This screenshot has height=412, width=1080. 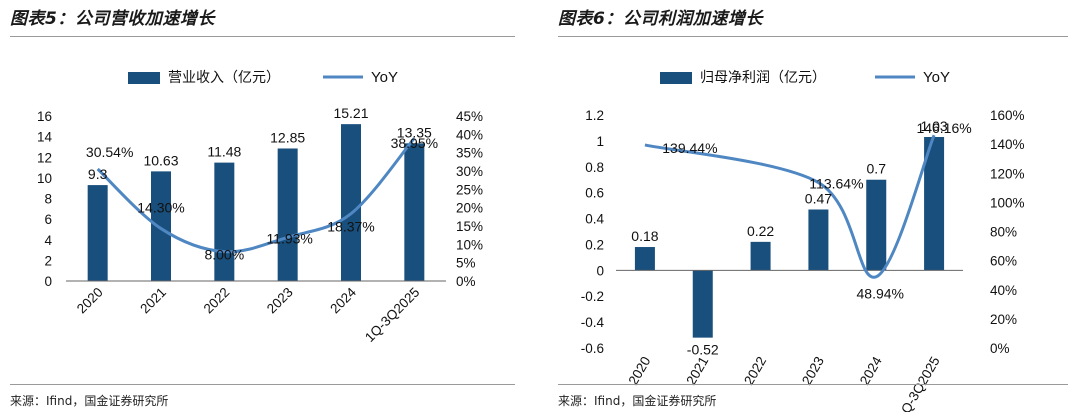 I want to click on y-axis-tick-label: -0.6, so click(x=592, y=348).